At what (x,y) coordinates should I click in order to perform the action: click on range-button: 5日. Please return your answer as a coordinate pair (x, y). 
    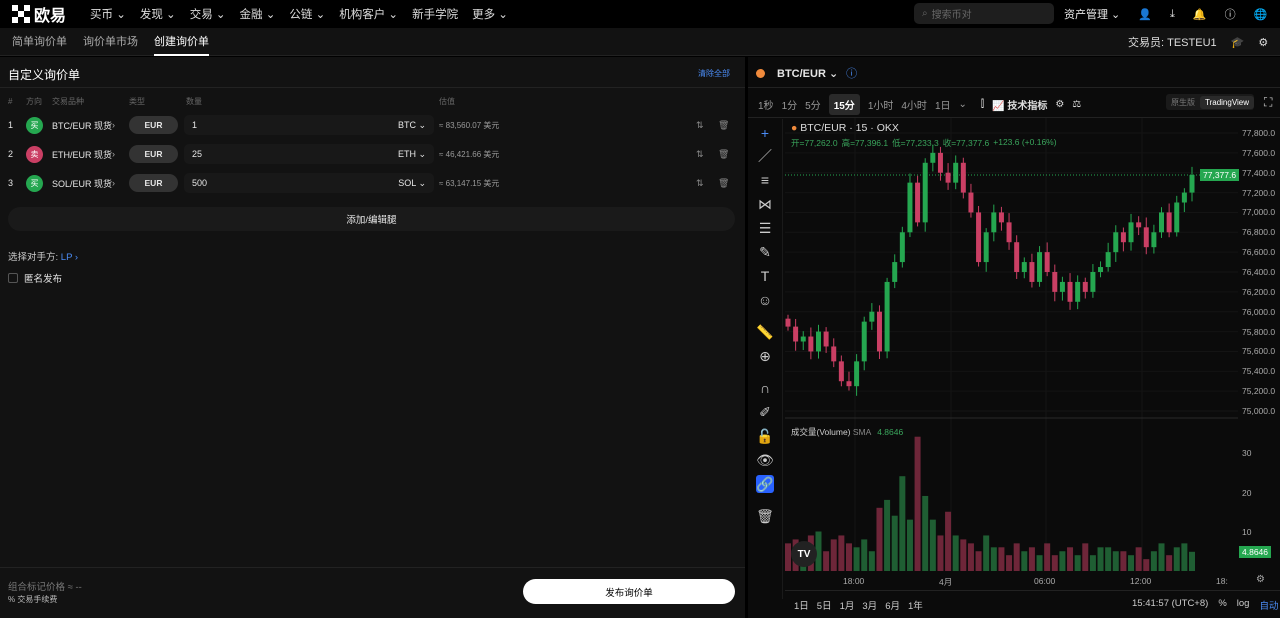
    Looking at the image, I should click on (824, 606).